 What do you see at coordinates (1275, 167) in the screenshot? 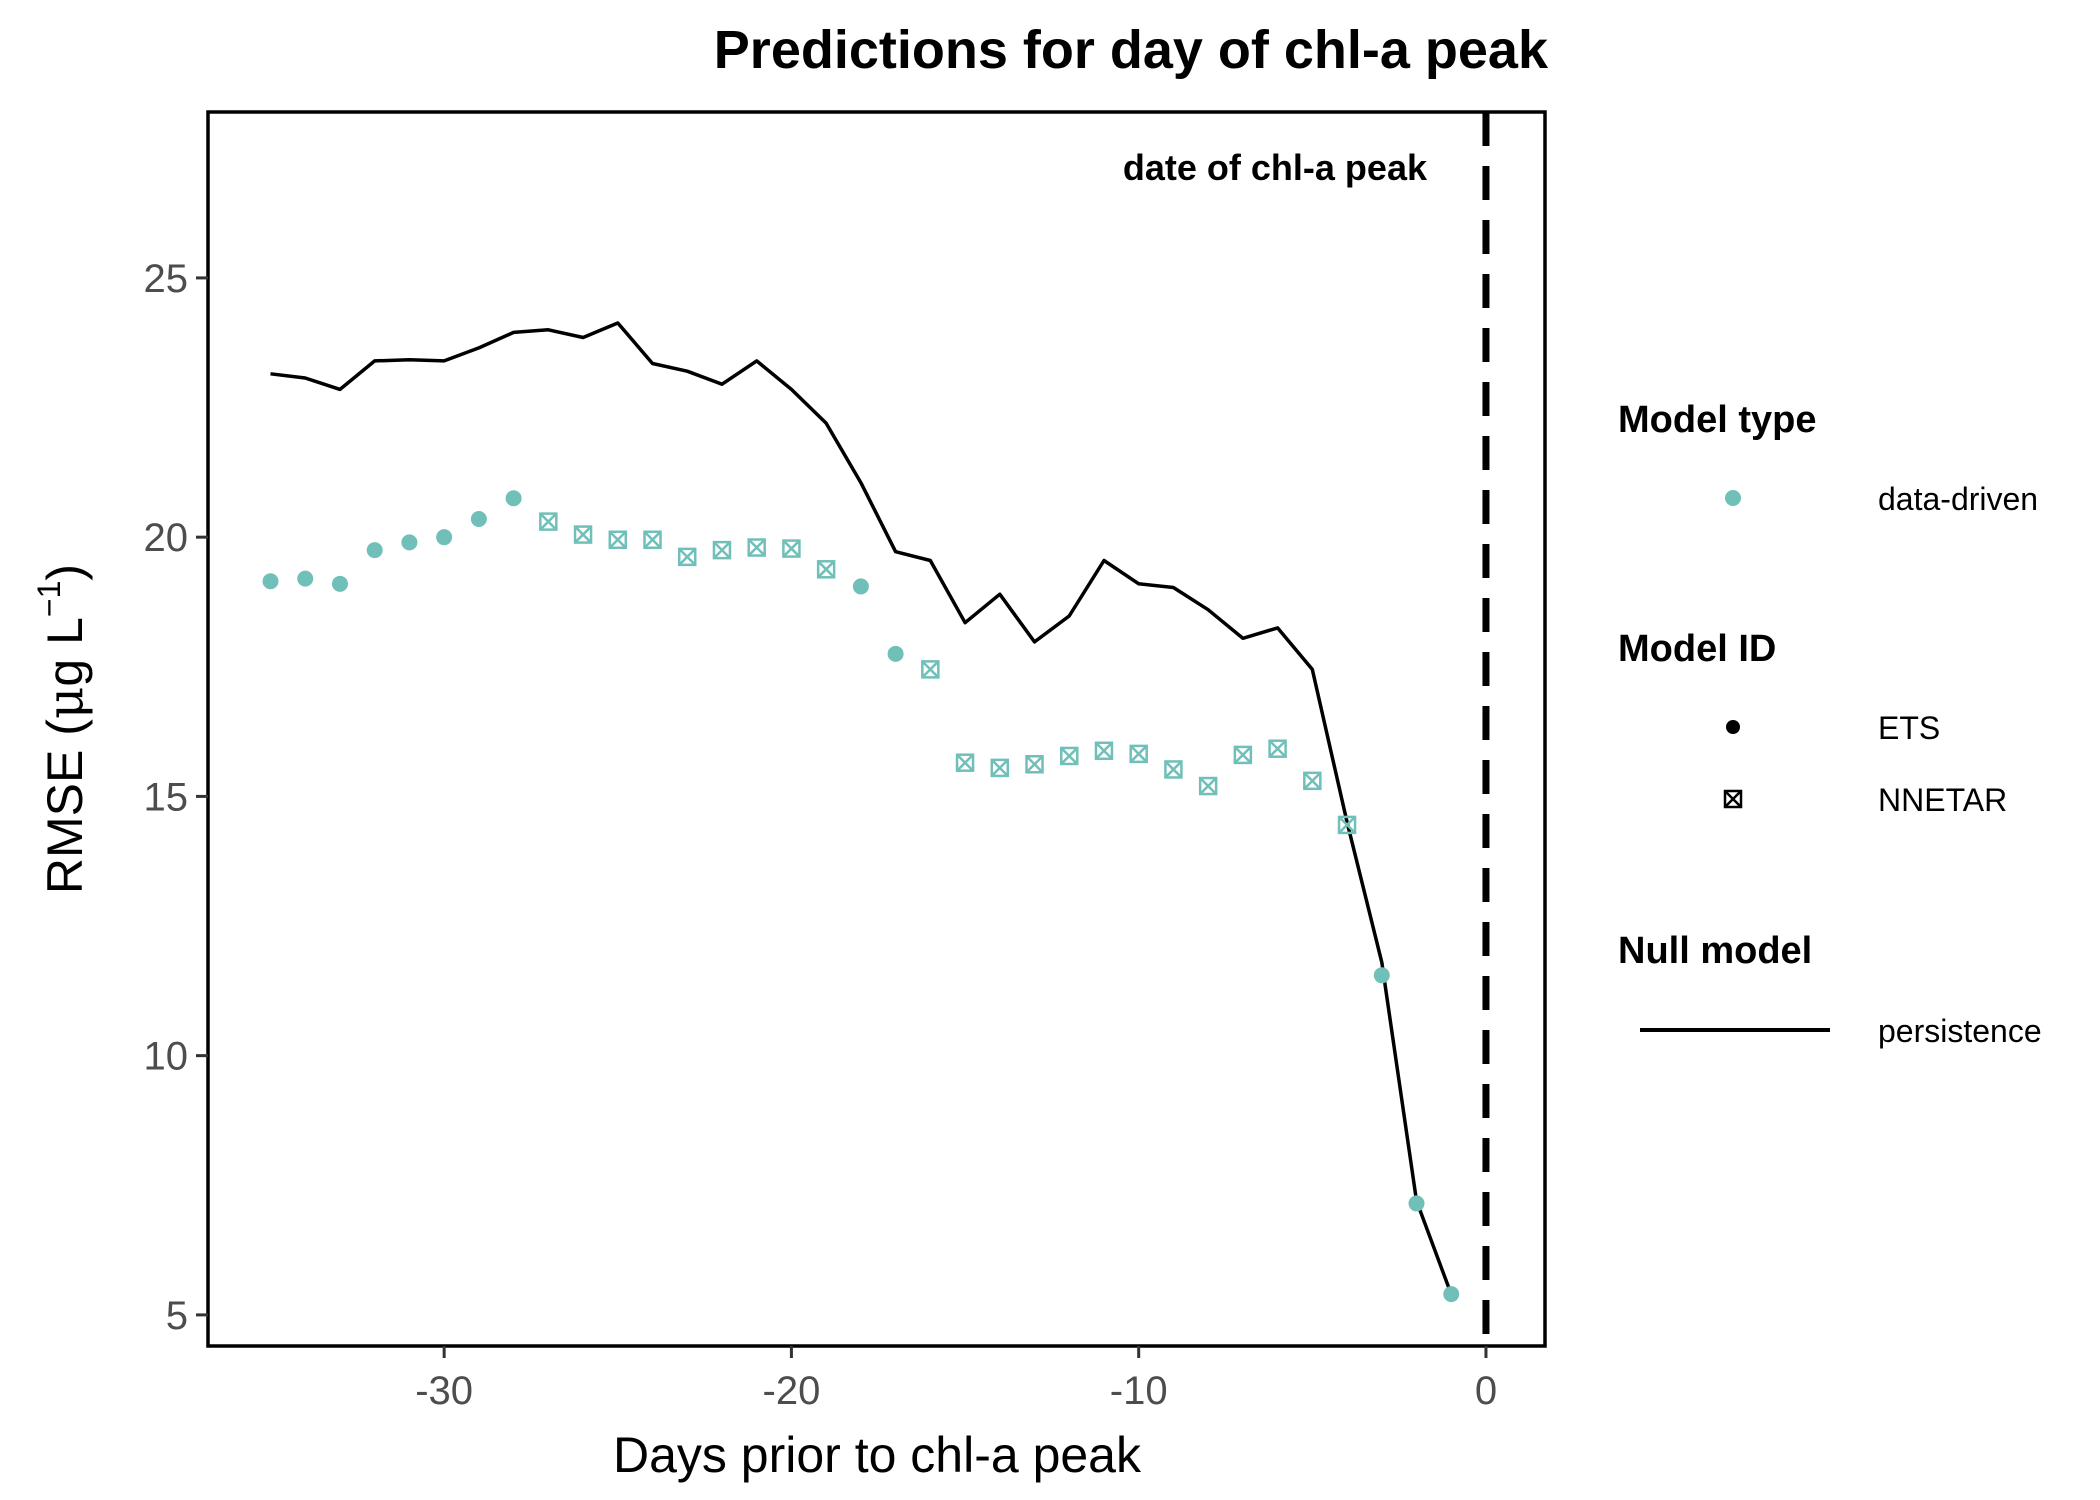
I see `vline-annotation: date of chl-a peak` at bounding box center [1275, 167].